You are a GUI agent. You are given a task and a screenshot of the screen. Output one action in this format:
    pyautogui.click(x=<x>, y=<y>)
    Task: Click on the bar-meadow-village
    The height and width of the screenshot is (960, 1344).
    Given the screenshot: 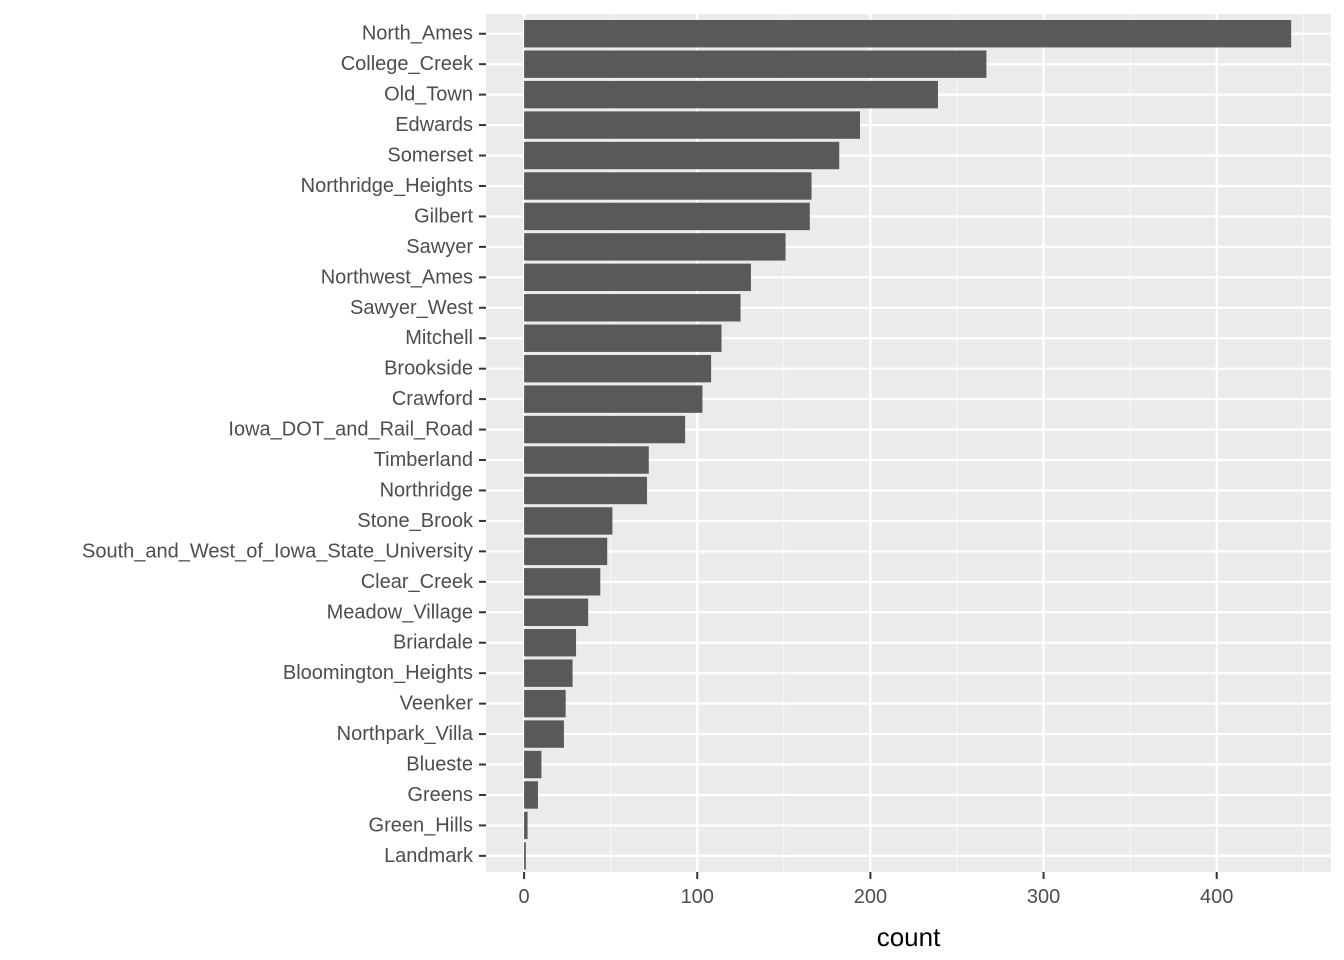 What is the action you would take?
    pyautogui.click(x=556, y=612)
    